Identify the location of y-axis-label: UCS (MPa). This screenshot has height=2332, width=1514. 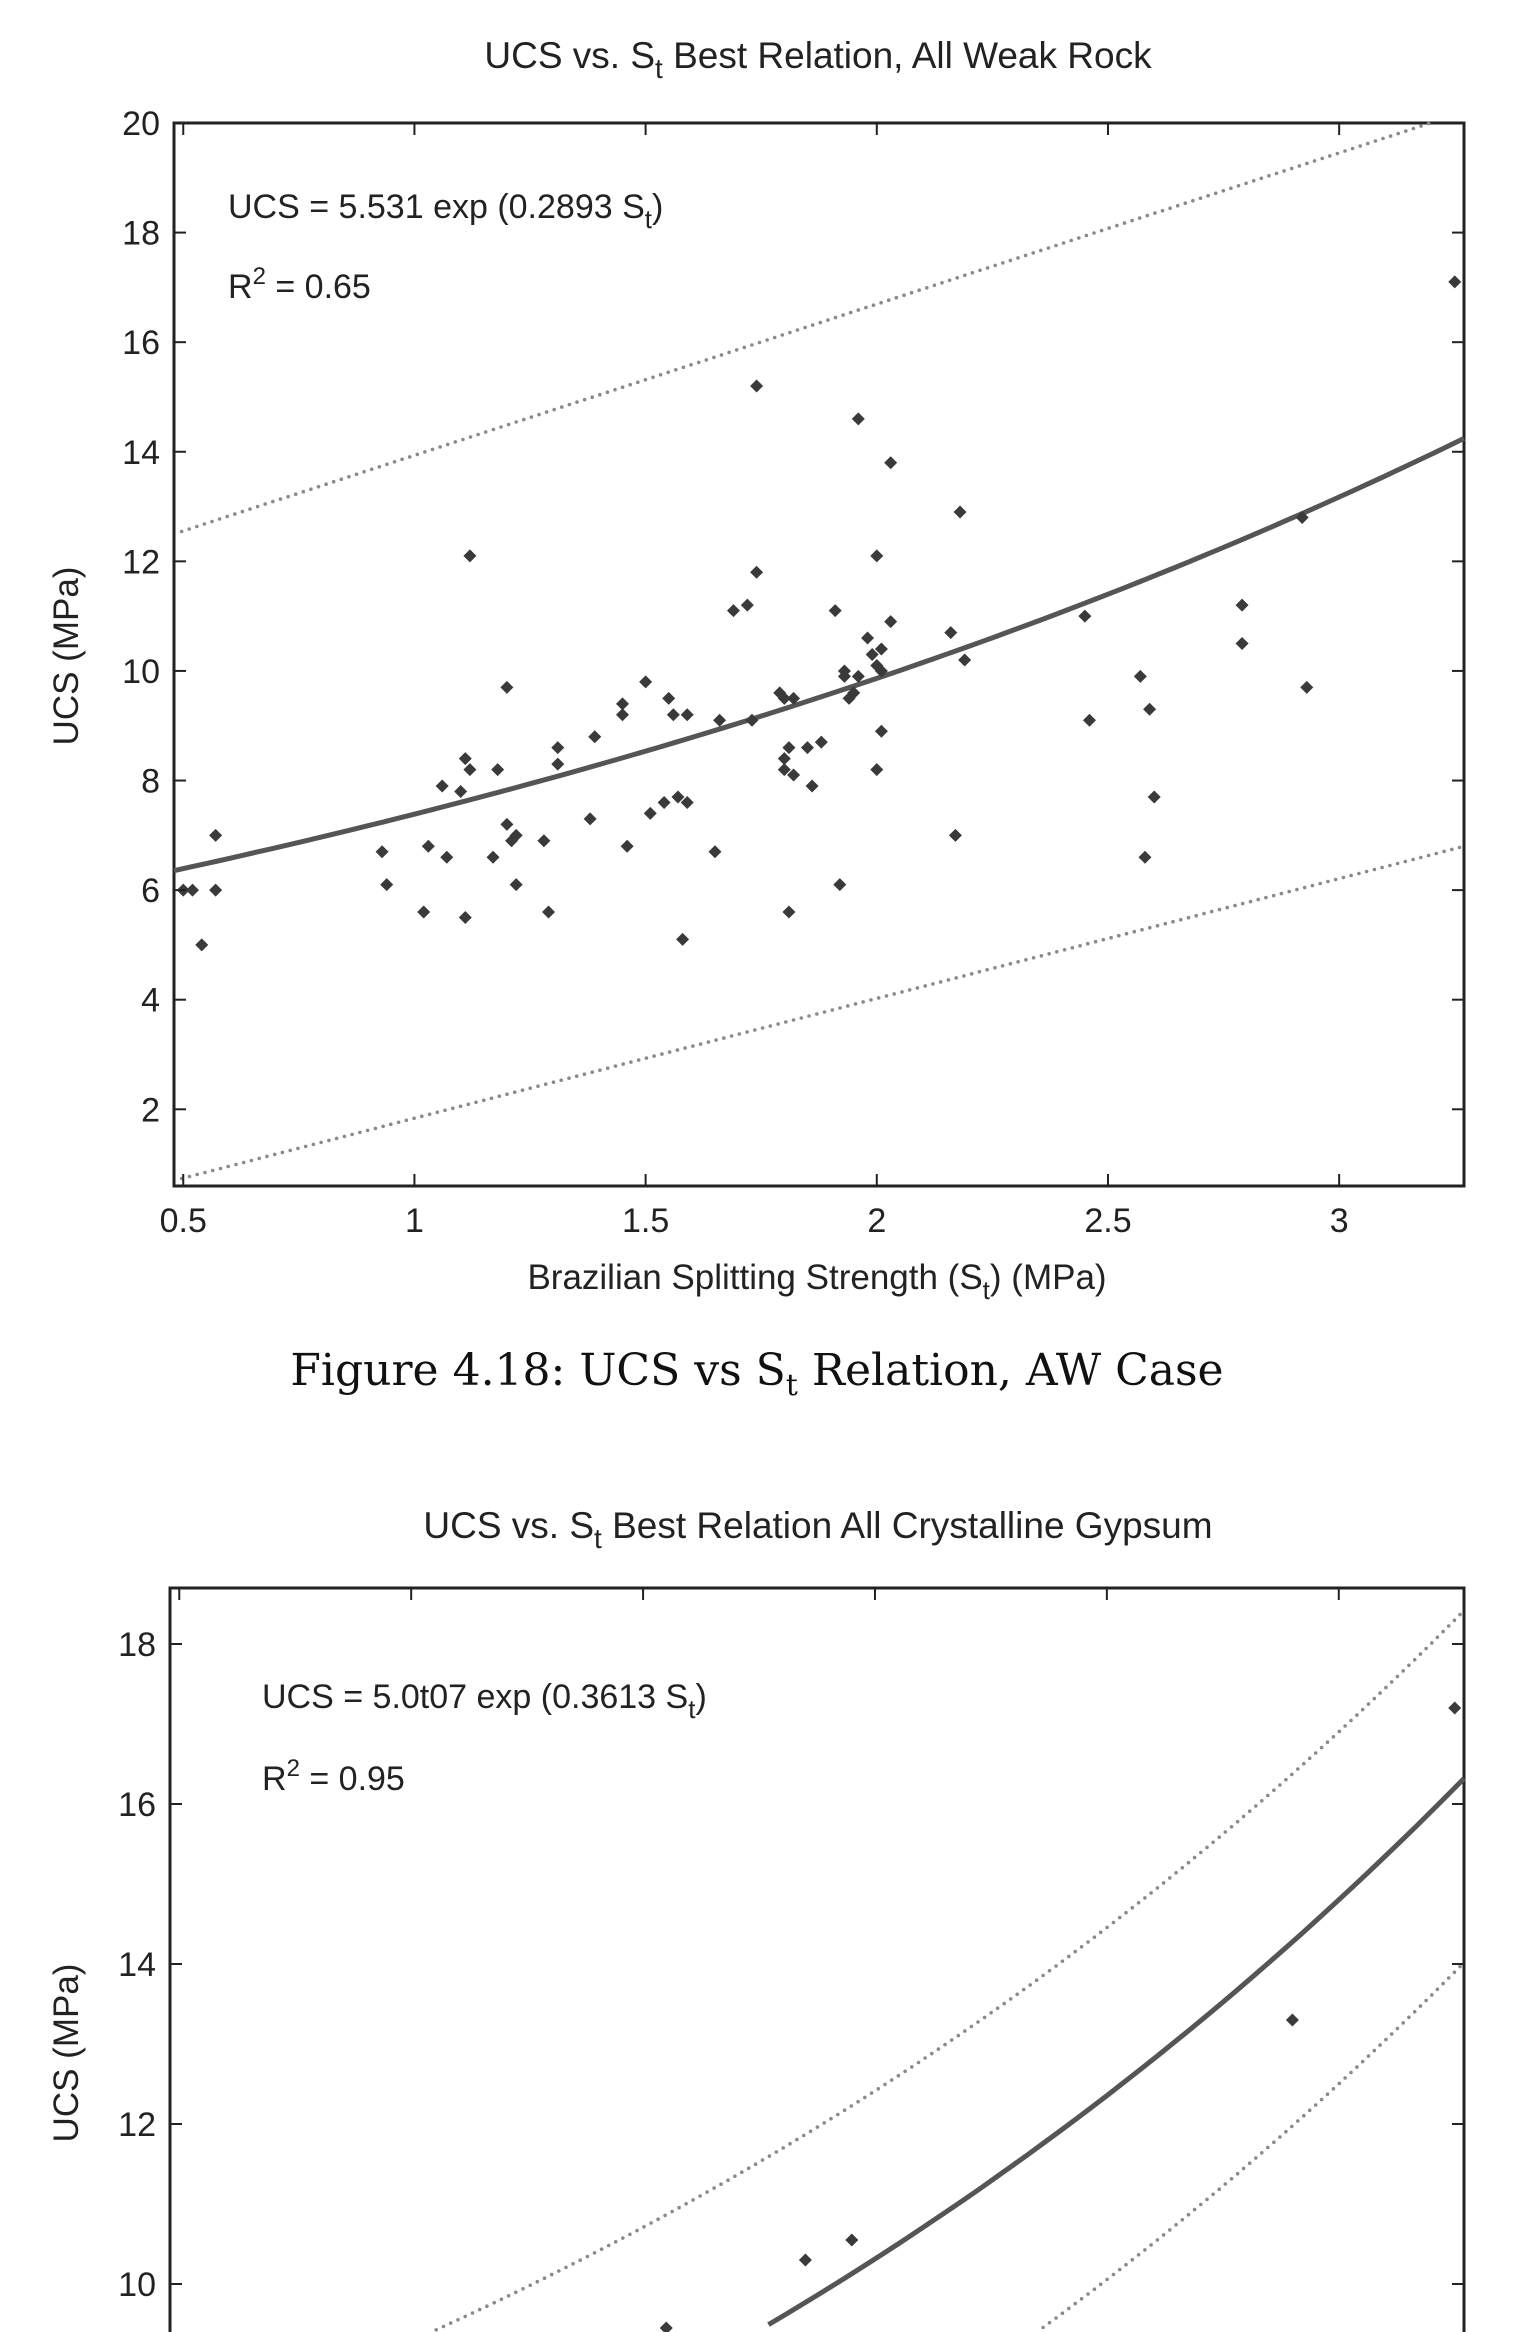
(66, 2053).